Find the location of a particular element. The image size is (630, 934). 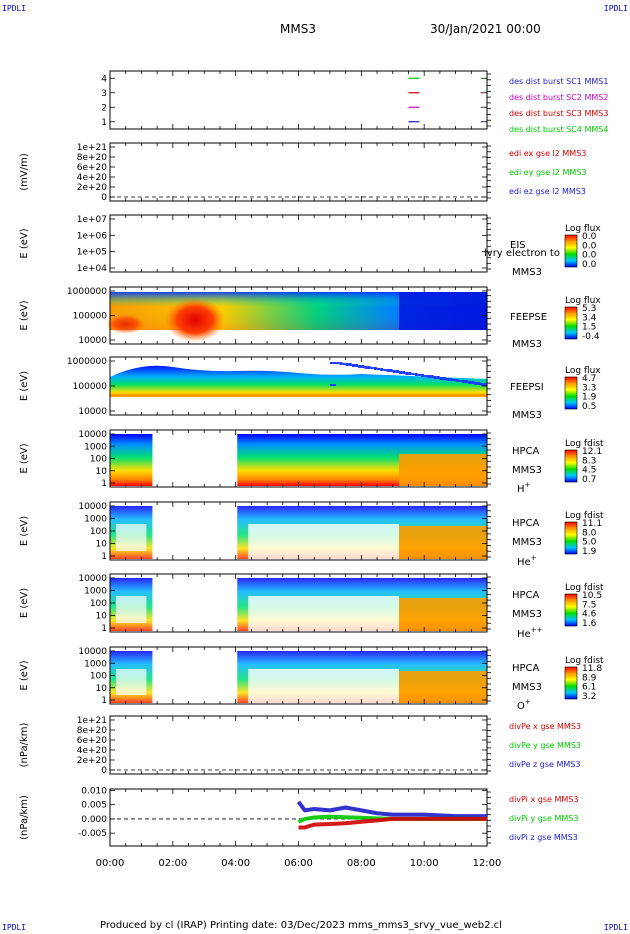

instrument-label: HPCA is located at coordinates (526, 668).